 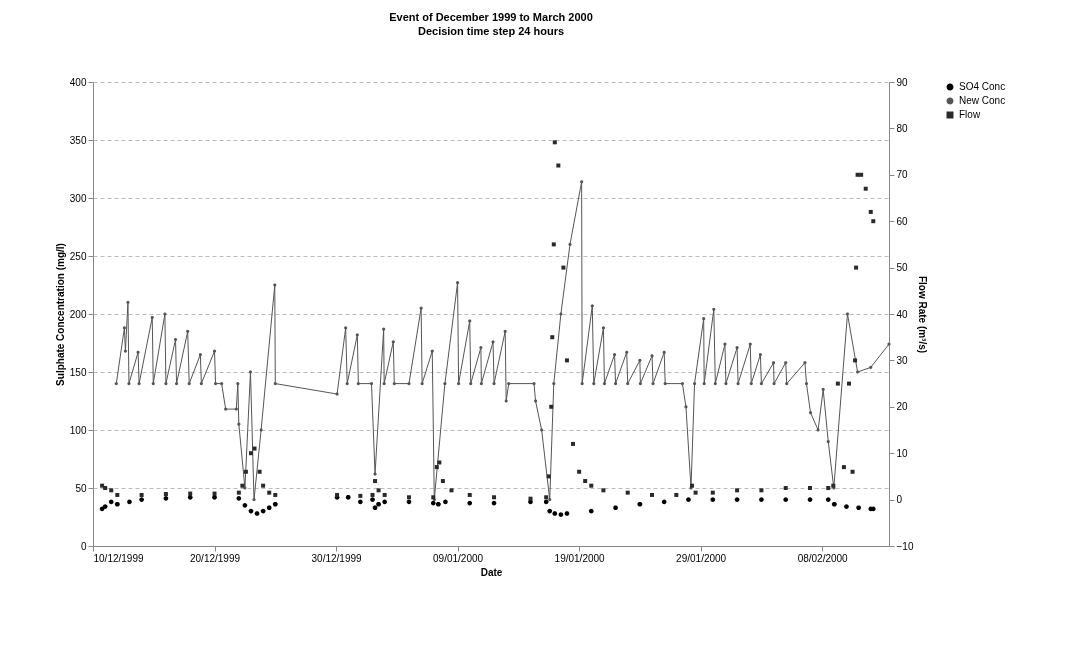 What do you see at coordinates (580, 558) in the screenshot?
I see `x-tick-label: 19/01/2000` at bounding box center [580, 558].